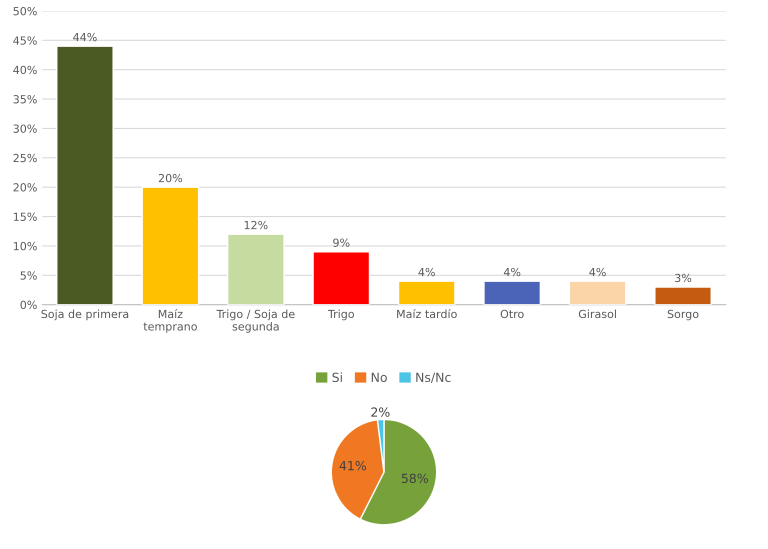  I want to click on y-tick-label: 50%, so click(25, 11).